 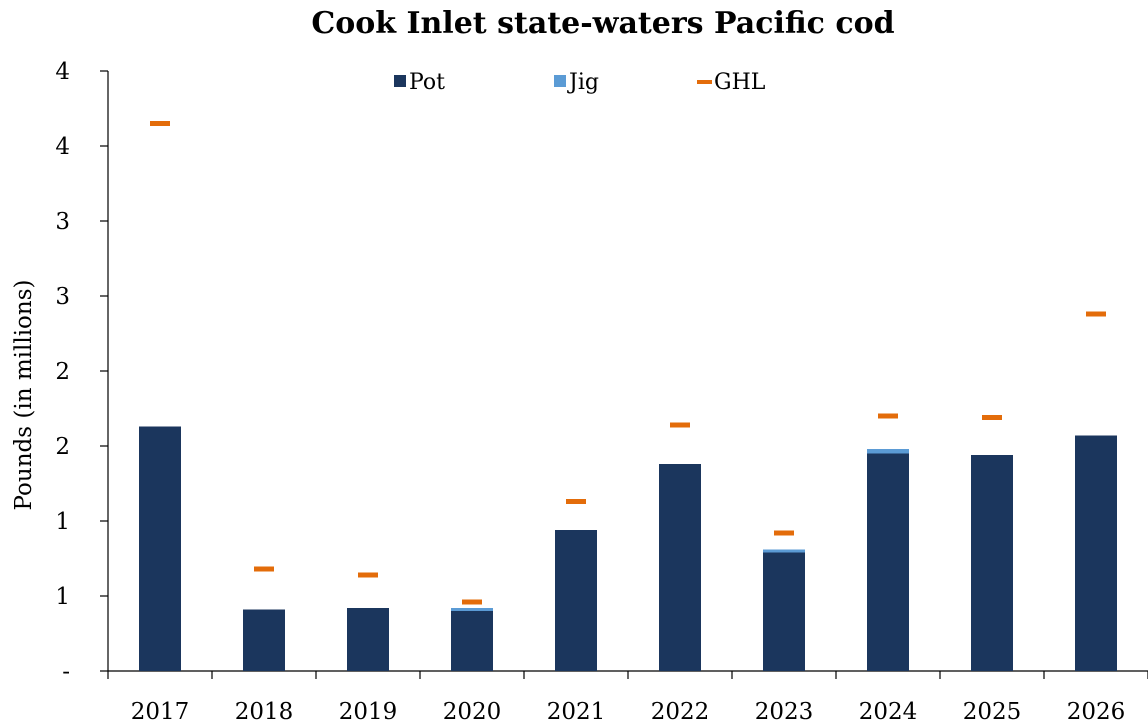 What do you see at coordinates (576, 712) in the screenshot?
I see `x-tick-label: 2021` at bounding box center [576, 712].